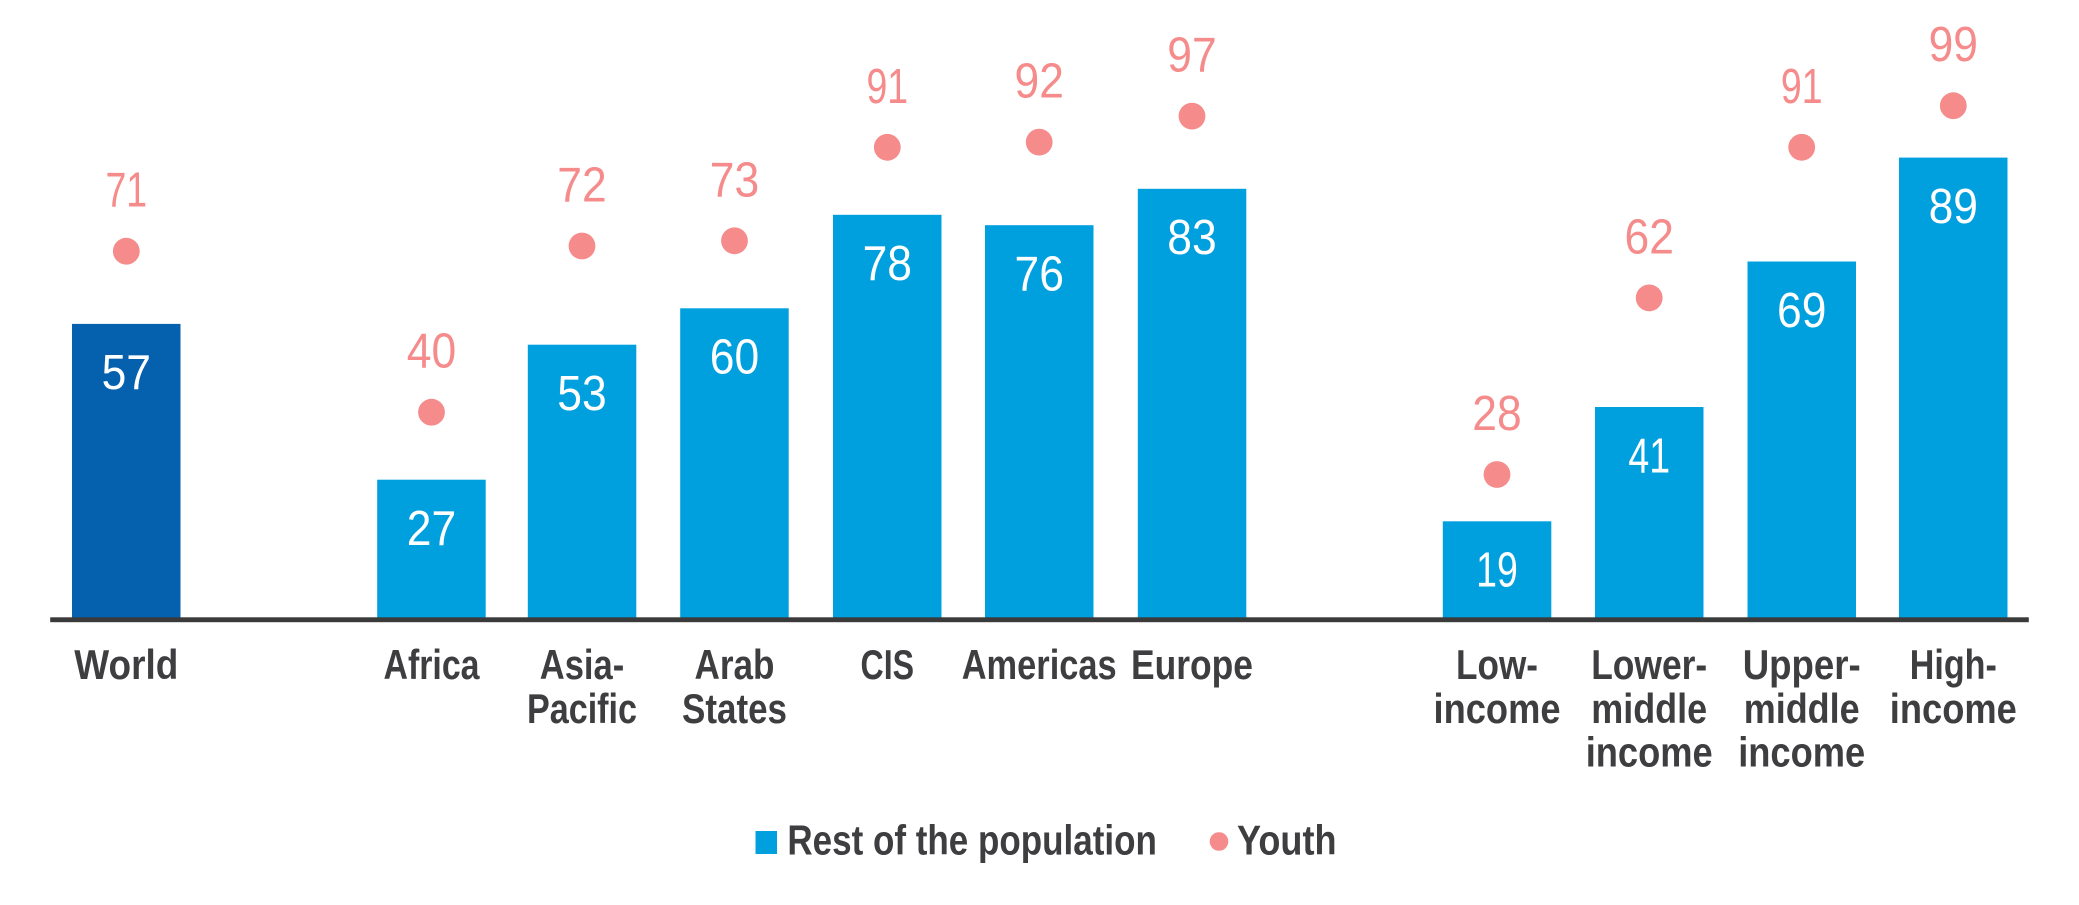 The width and height of the screenshot is (2079, 905). I want to click on svg-text: 97, so click(1191, 56).